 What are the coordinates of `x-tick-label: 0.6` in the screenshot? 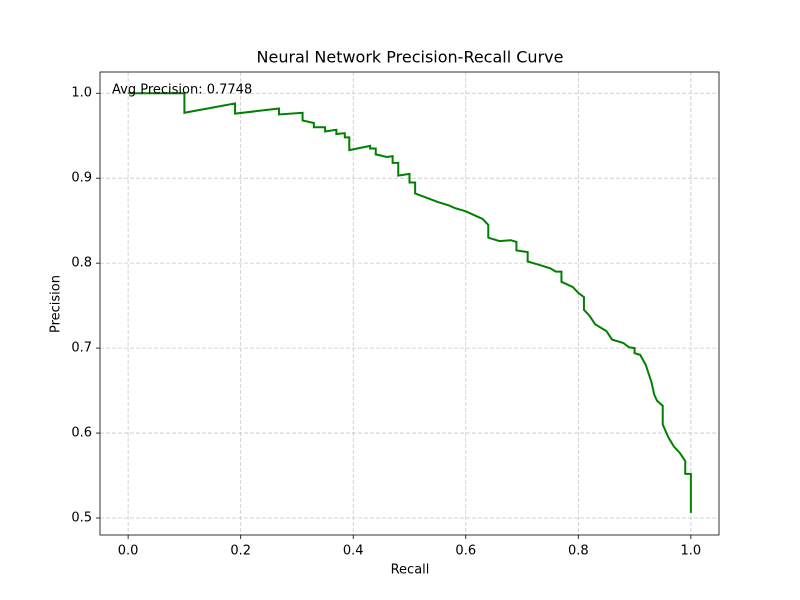 It's located at (465, 551).